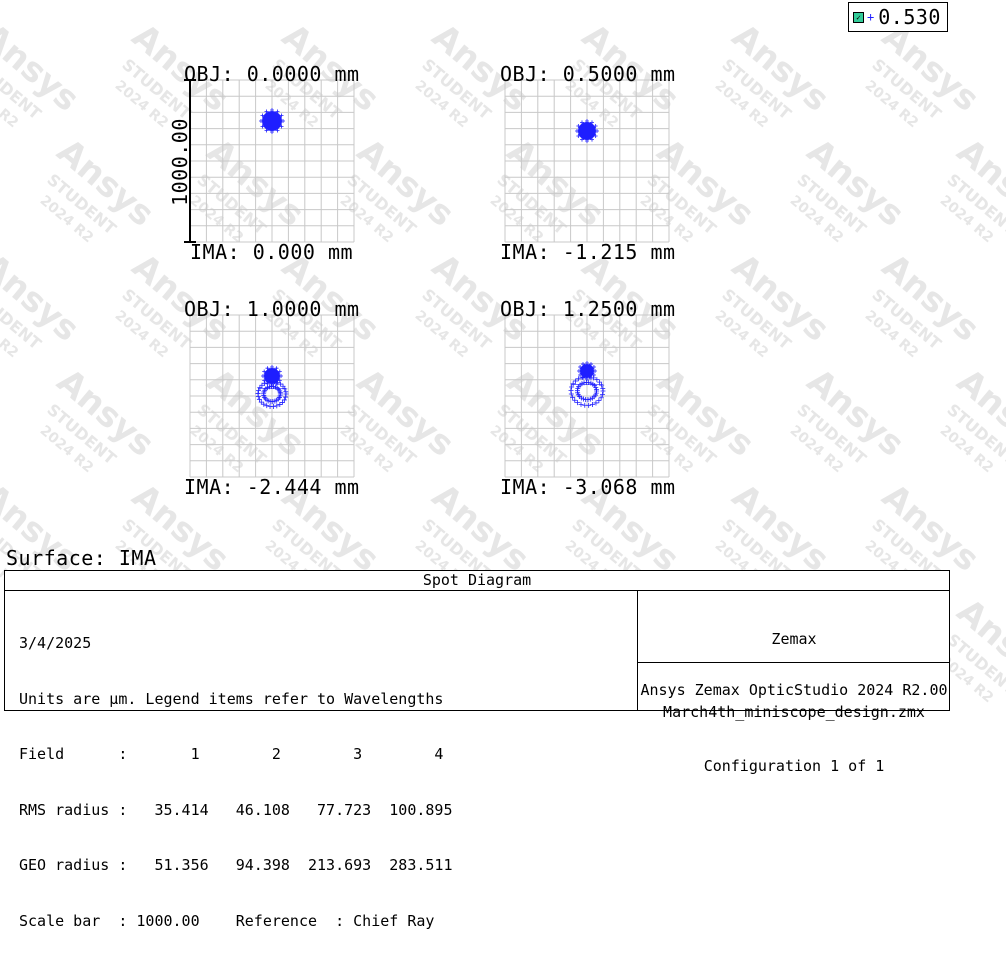 The width and height of the screenshot is (1006, 967). I want to click on svg-text: STUDENT, so click(974, 664).